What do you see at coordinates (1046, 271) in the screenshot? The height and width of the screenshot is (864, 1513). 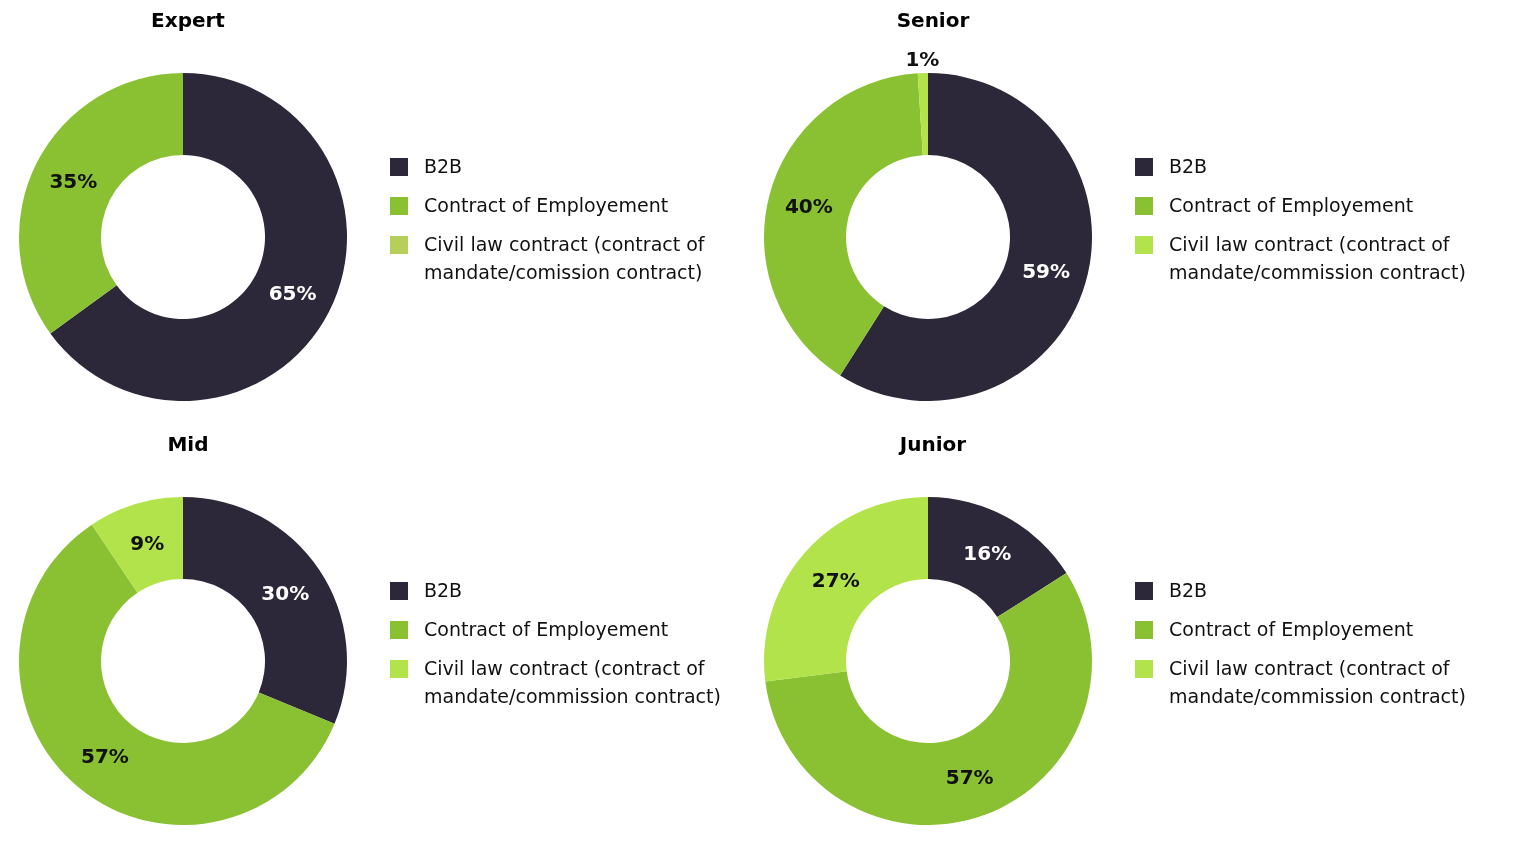 I see `data-label: 59%` at bounding box center [1046, 271].